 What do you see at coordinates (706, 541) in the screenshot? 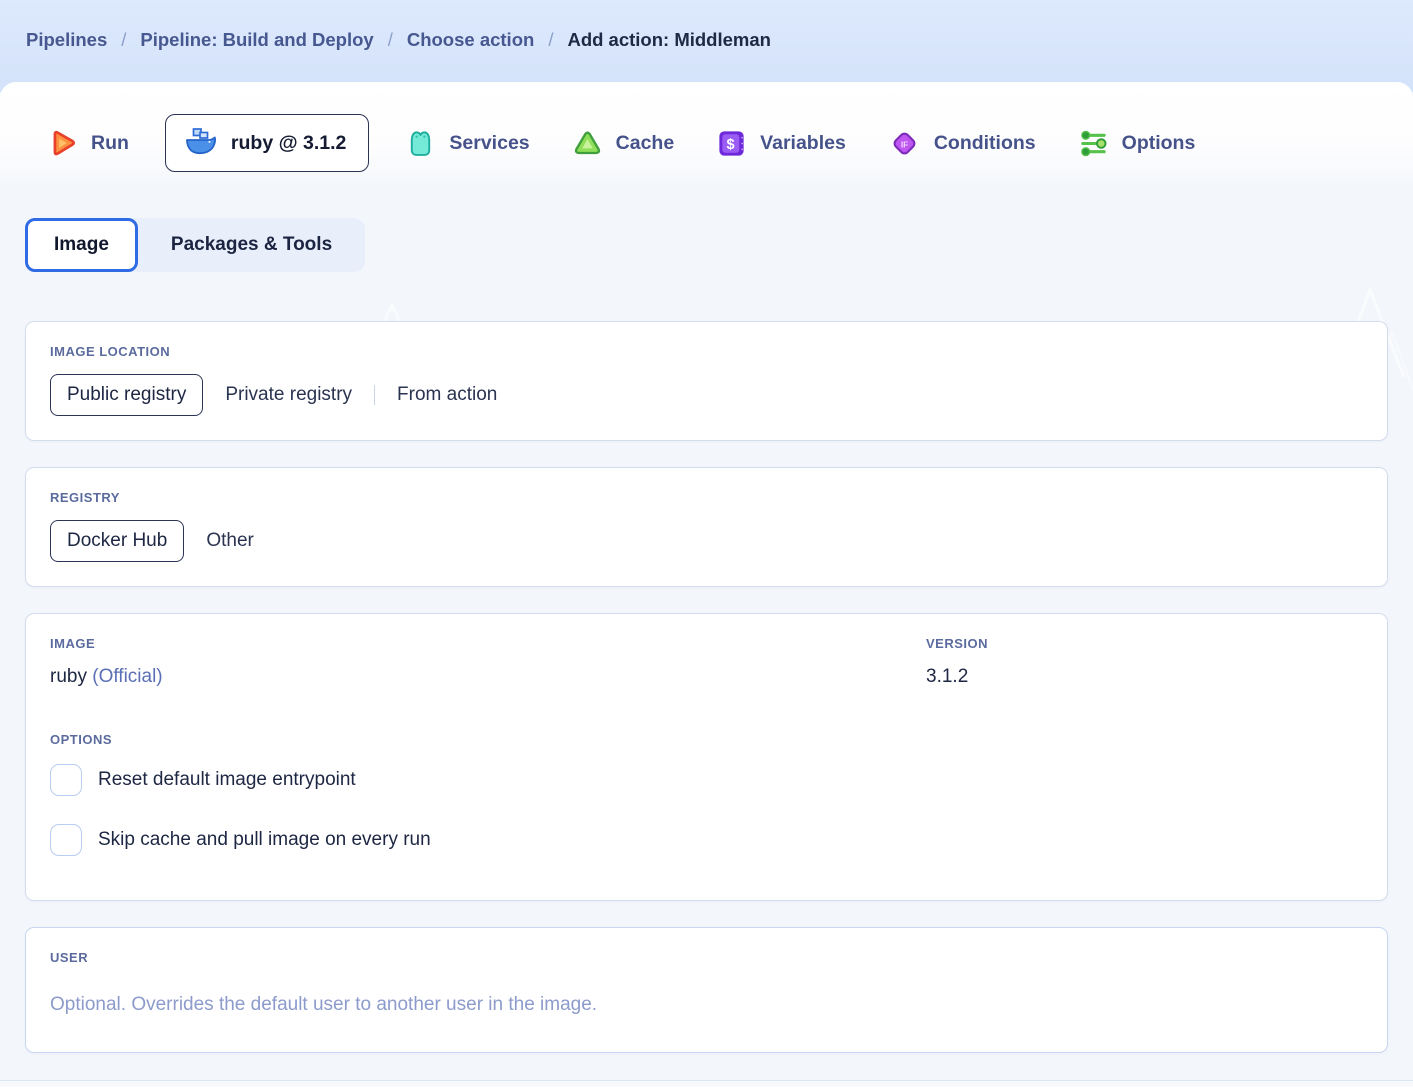
I see `registry-options: Docker Hub Other` at bounding box center [706, 541].